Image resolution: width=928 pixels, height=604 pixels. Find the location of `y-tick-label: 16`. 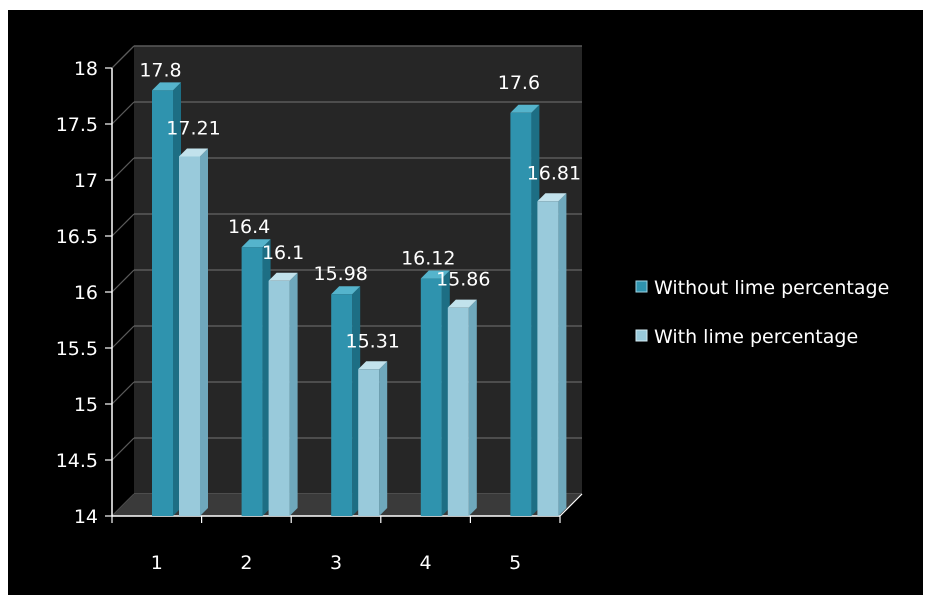

y-tick-label: 16 is located at coordinates (86, 293).